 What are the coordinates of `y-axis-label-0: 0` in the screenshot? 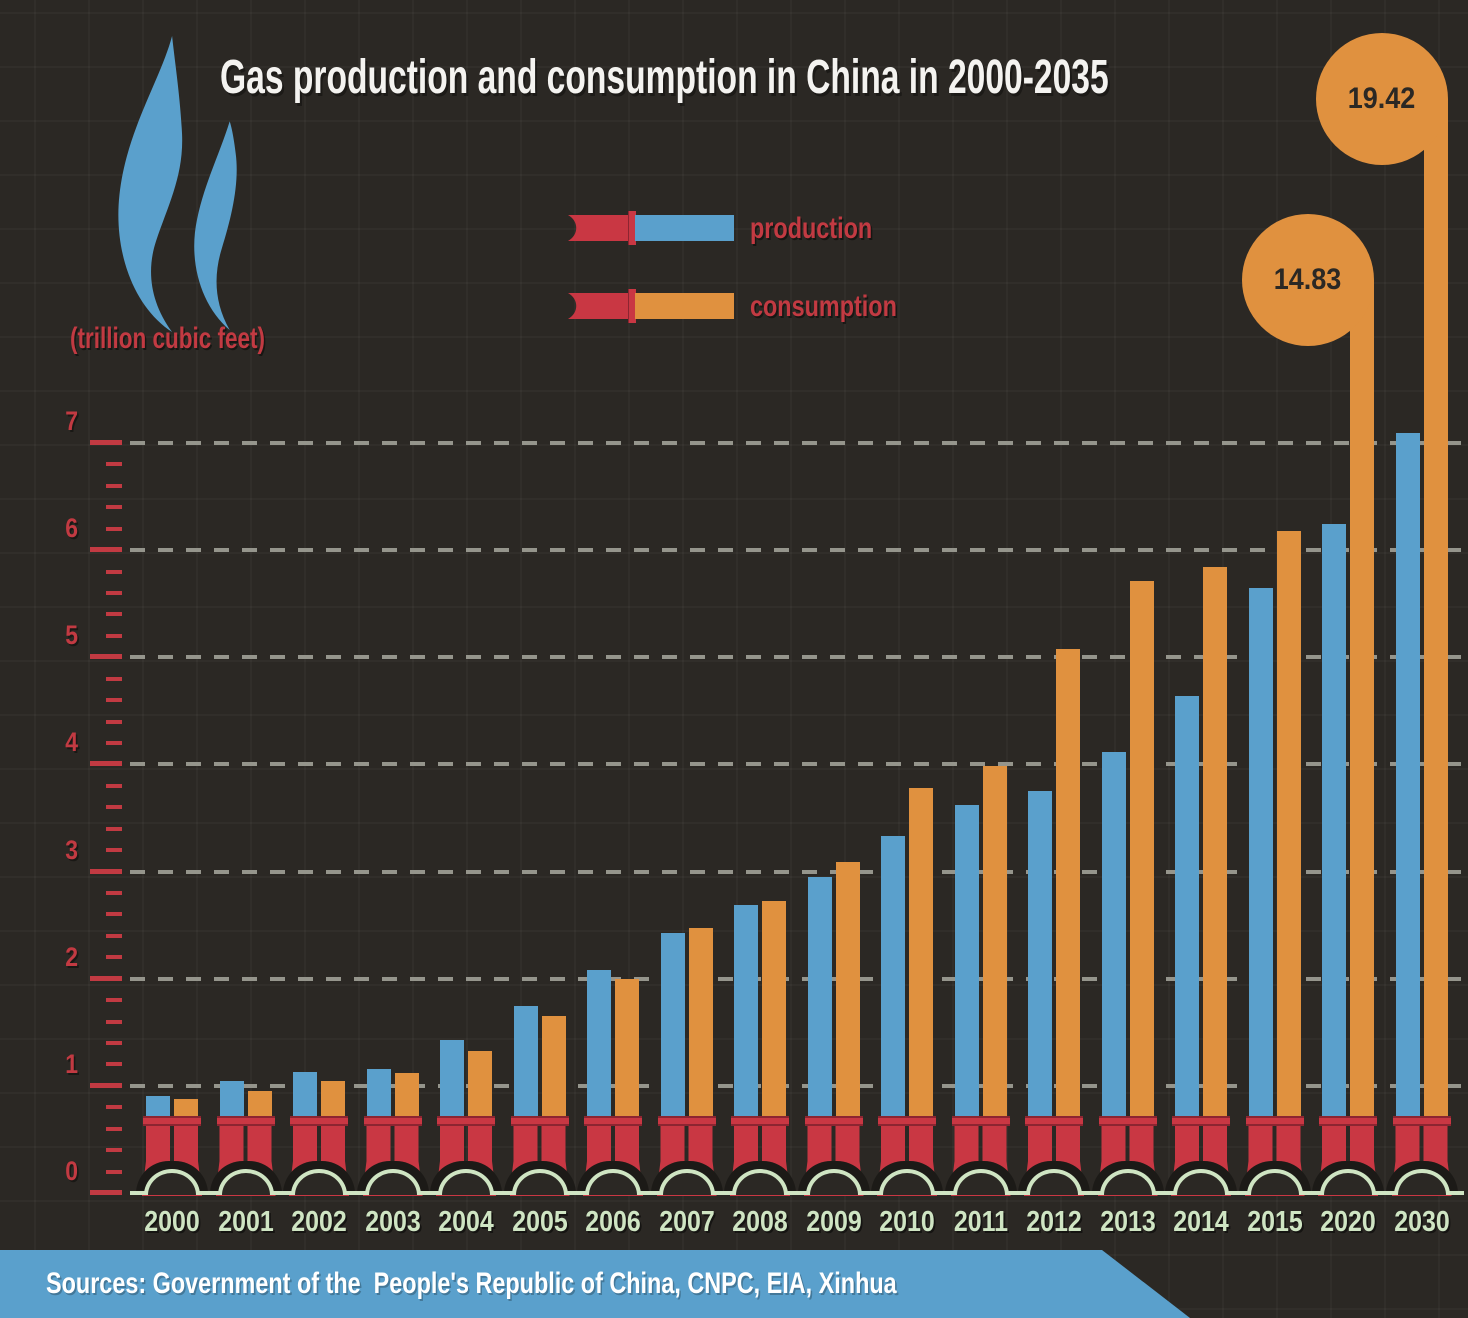 It's located at (71, 1171).